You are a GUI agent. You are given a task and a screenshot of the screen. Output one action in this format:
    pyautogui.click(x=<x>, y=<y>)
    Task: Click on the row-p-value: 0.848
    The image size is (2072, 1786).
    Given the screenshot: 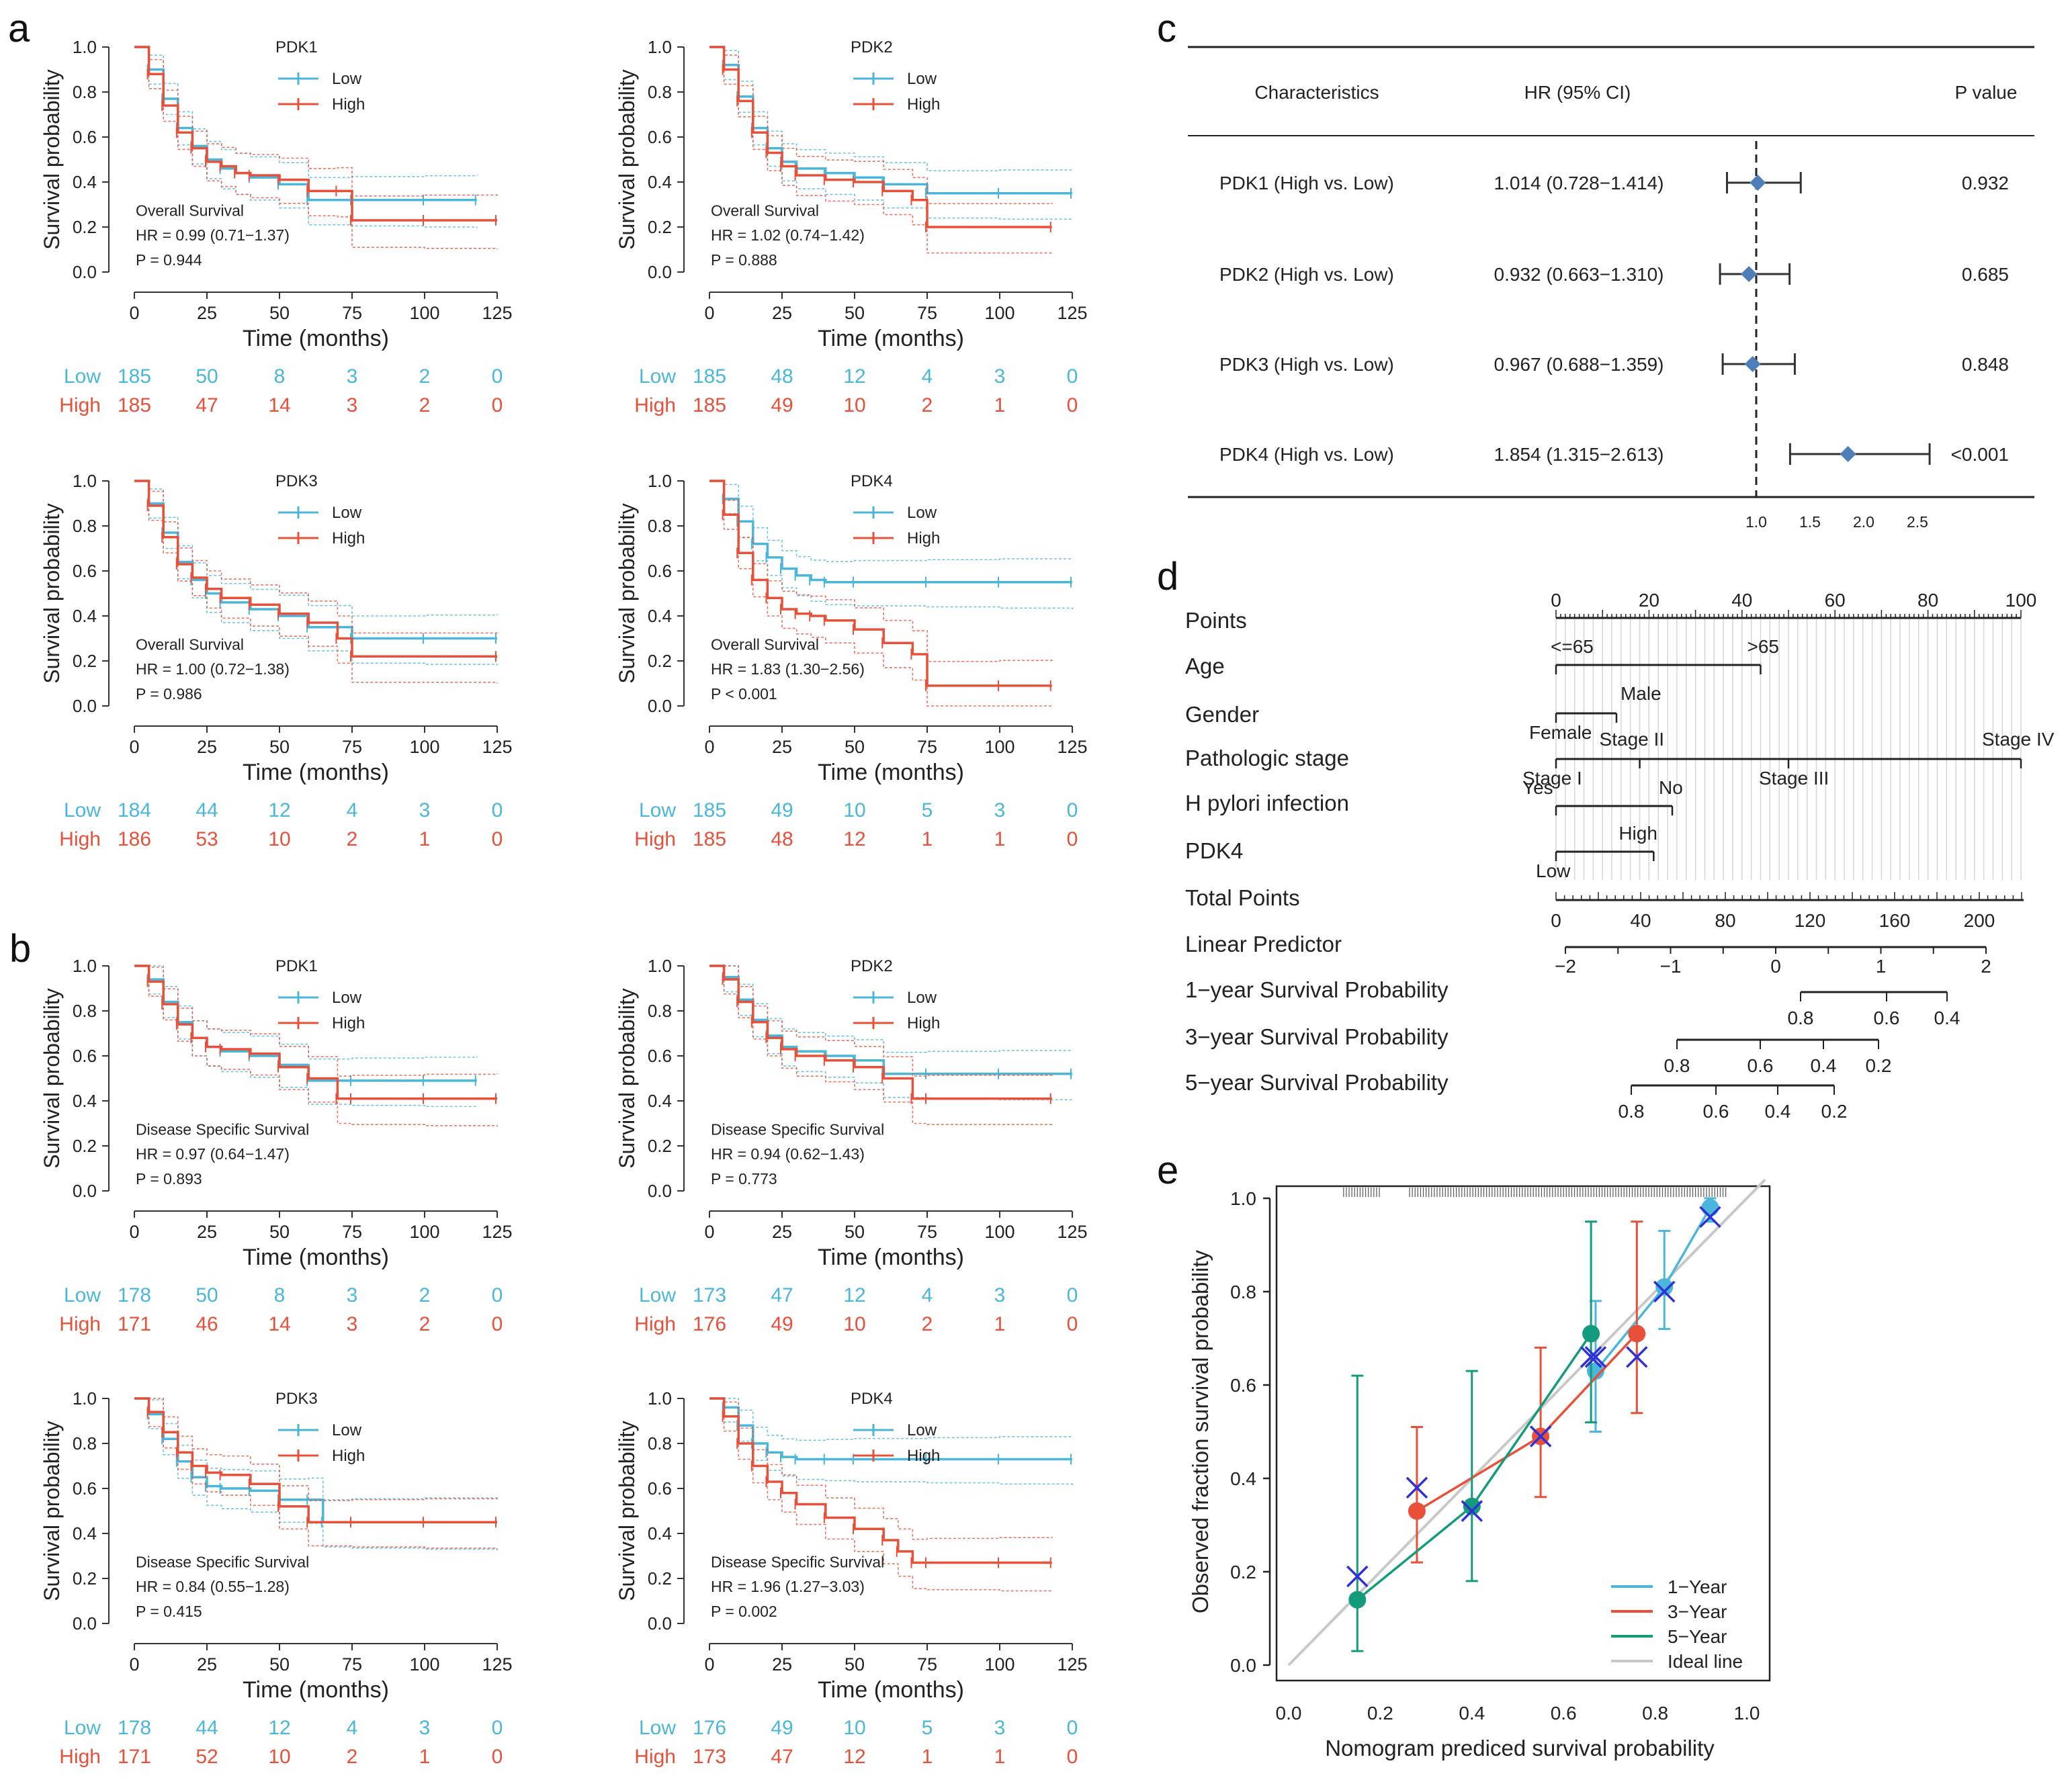 What is the action you would take?
    pyautogui.click(x=1985, y=364)
    